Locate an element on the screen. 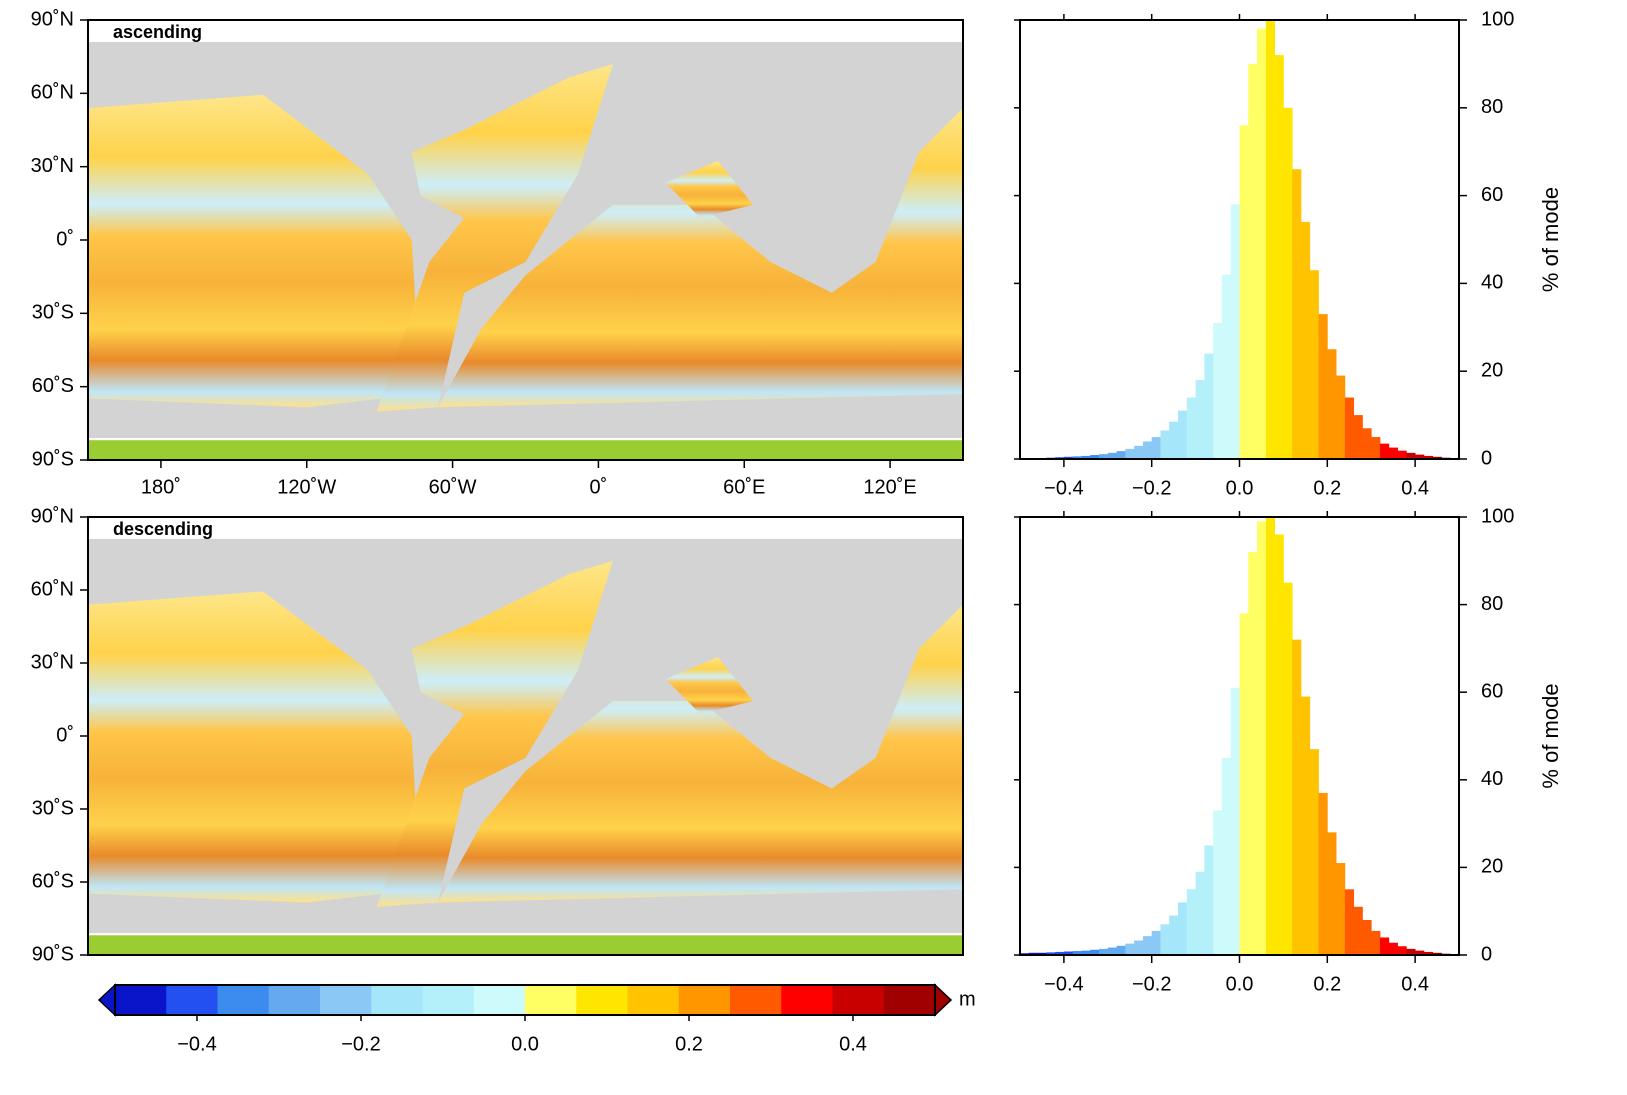 Image resolution: width=1627 pixels, height=1095 pixels. y-tick-label: 0 is located at coordinates (1486, 954).